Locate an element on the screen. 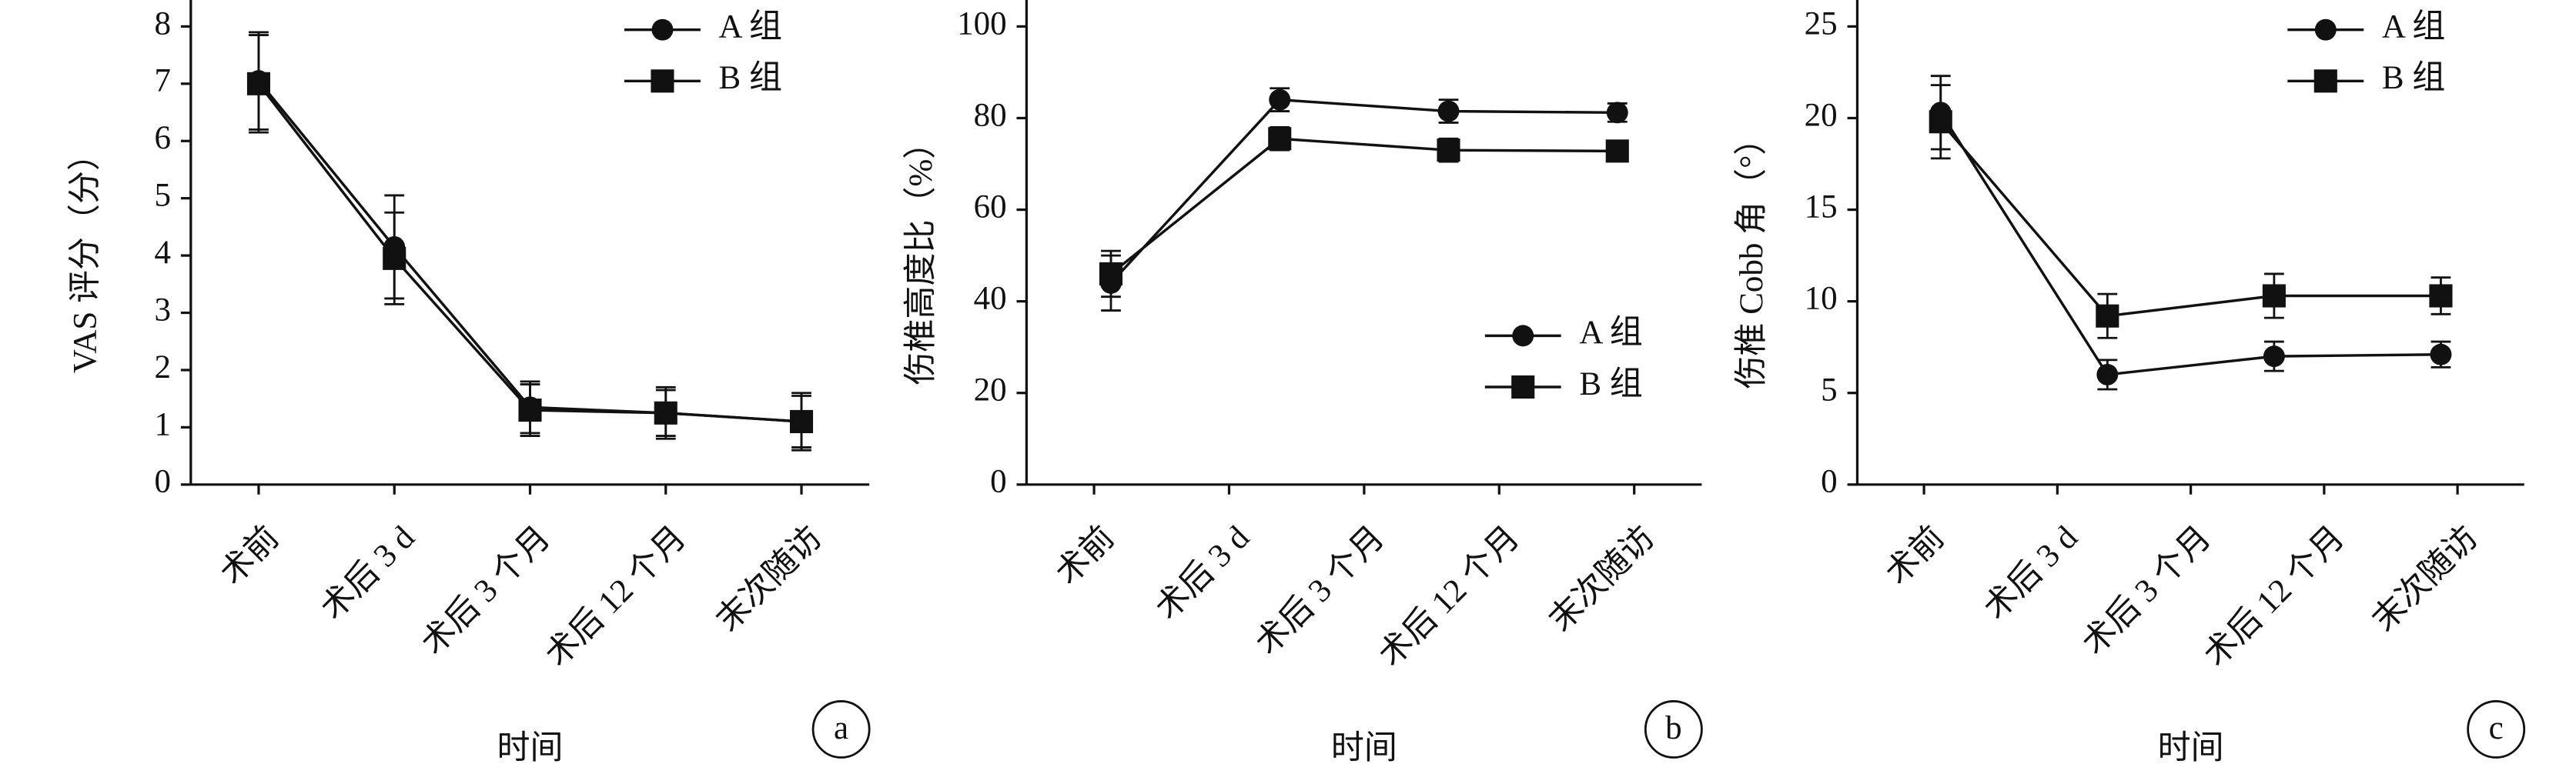 This screenshot has height=774, width=2576. y-tick-label: 60 is located at coordinates (991, 207).